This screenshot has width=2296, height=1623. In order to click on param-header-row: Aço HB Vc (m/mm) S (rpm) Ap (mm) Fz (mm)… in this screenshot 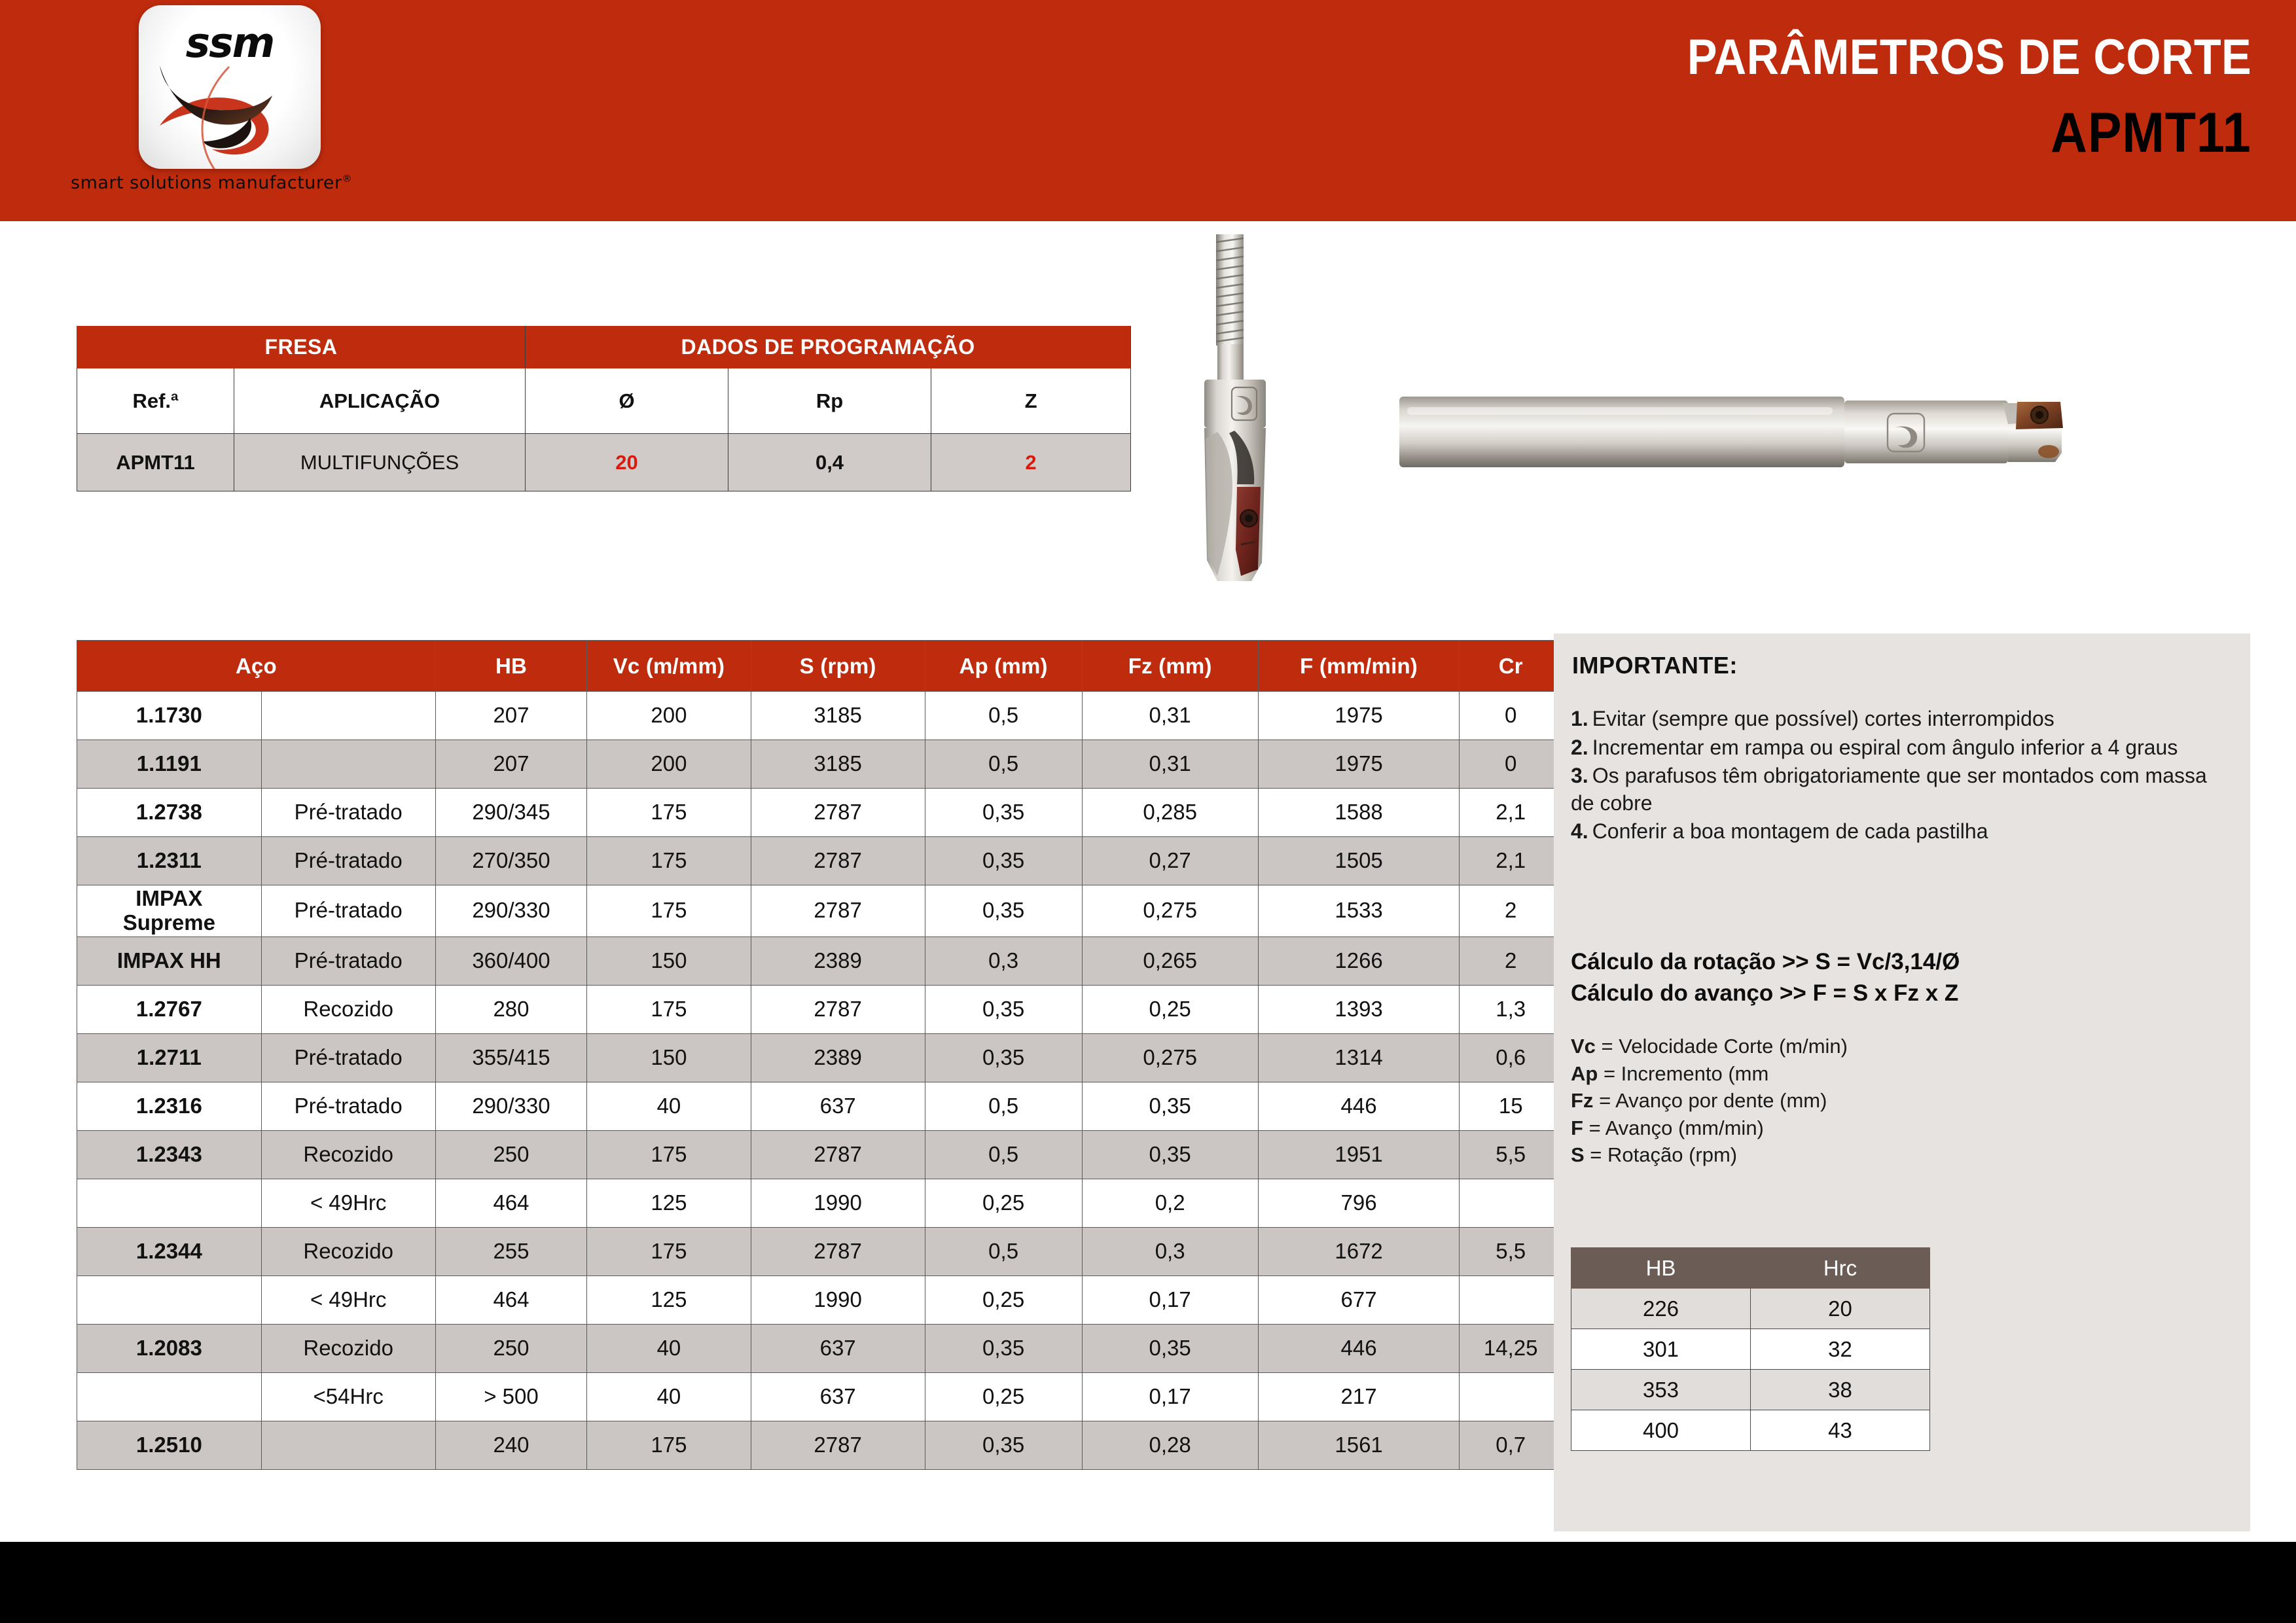, I will do `click(819, 666)`.